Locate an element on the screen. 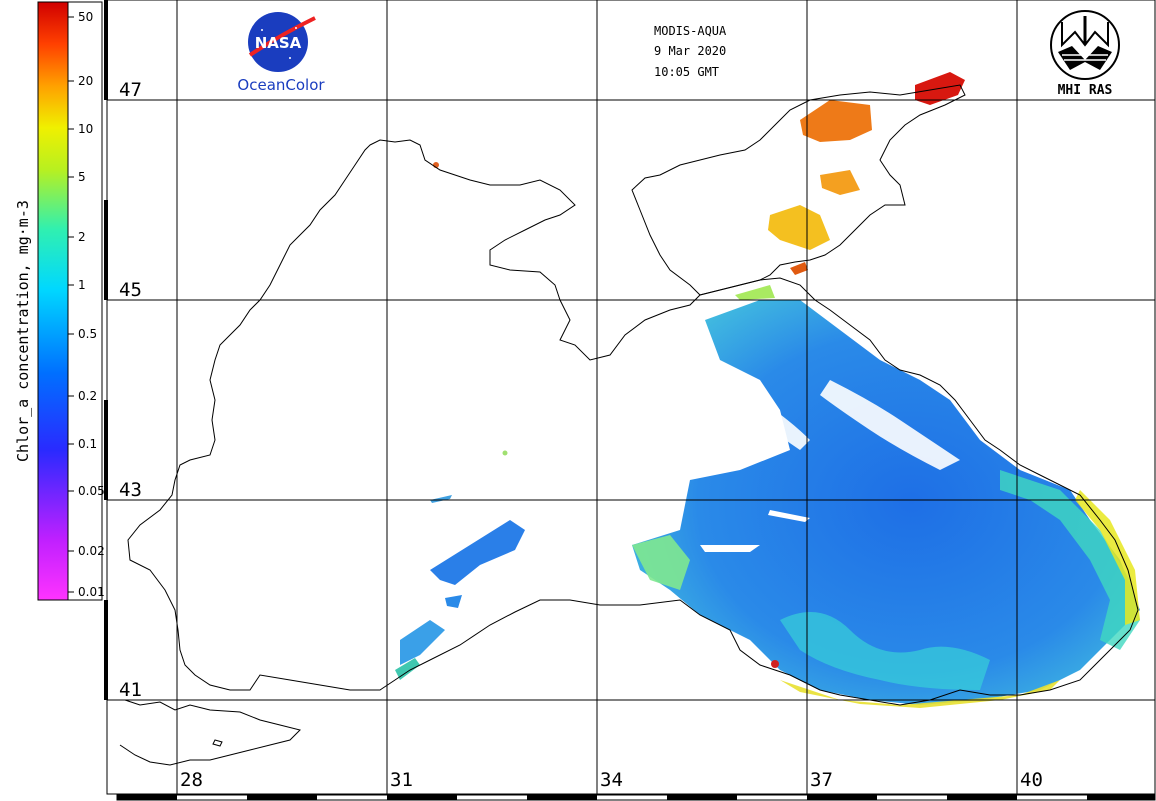 The image size is (1156, 801). colorbar-tick-label: 10 is located at coordinates (85, 129).